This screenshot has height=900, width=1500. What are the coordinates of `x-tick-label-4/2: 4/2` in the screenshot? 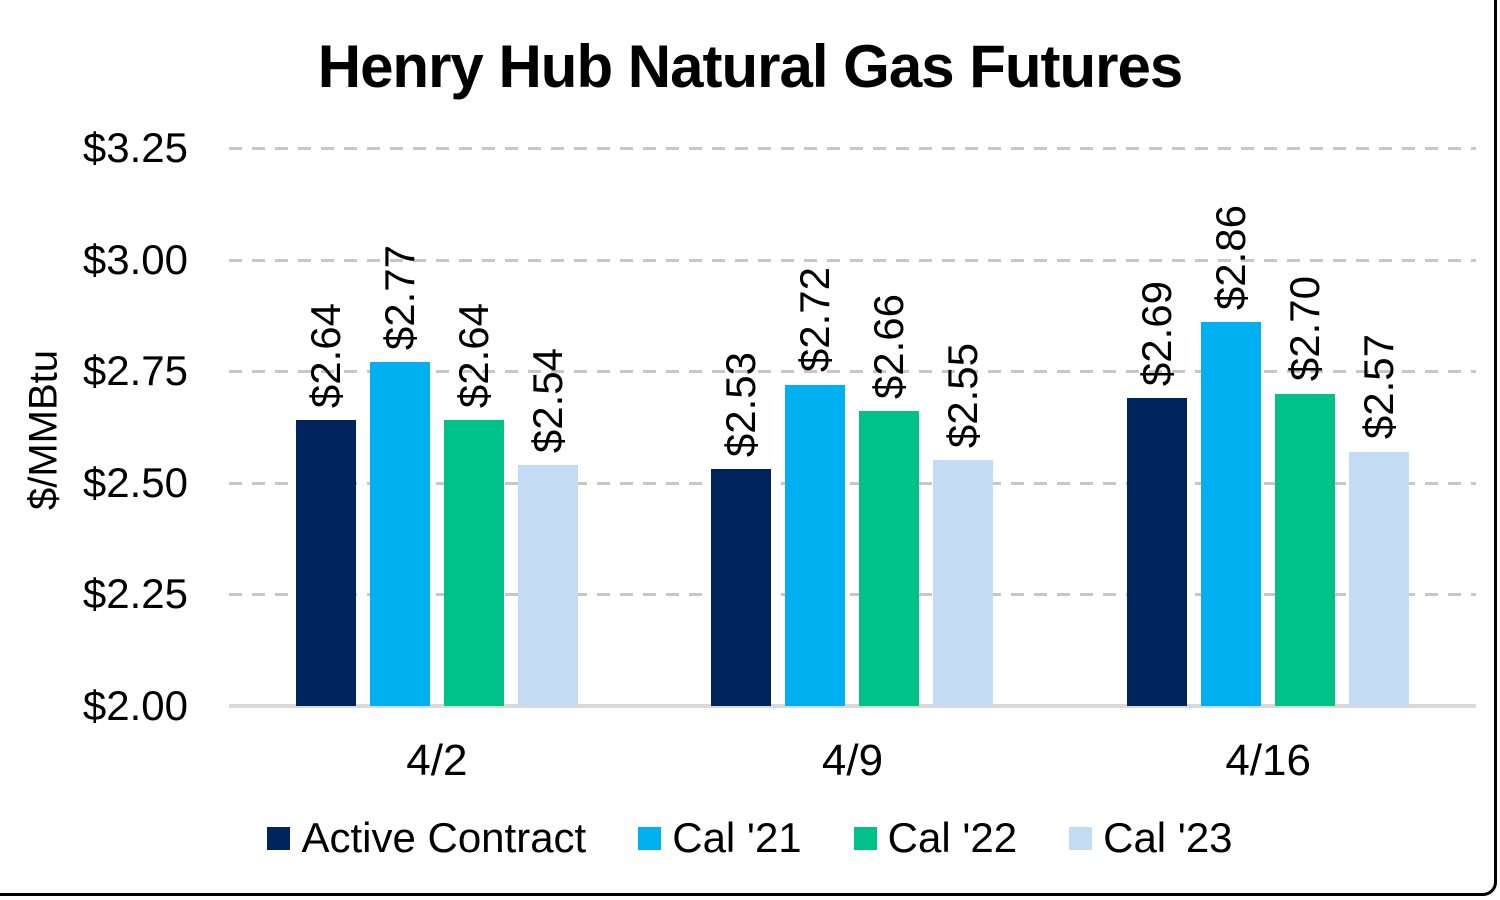 It's located at (437, 760).